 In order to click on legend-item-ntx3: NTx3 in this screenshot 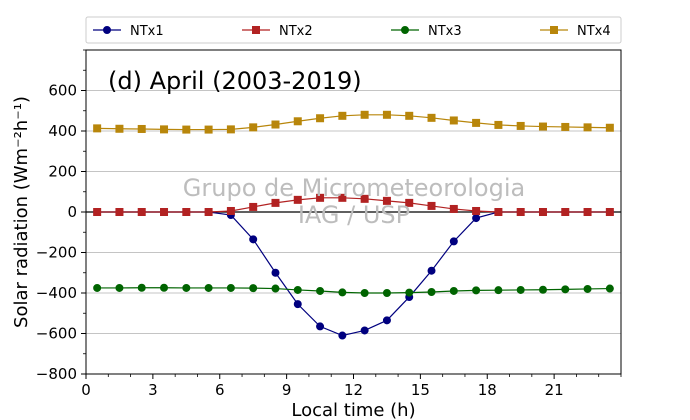, I will do `click(426, 31)`.